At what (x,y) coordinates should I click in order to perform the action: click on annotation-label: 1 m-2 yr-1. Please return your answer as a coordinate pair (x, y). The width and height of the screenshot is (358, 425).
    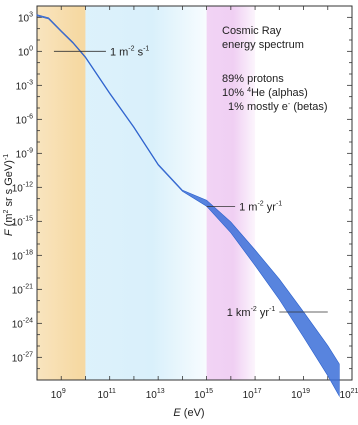
    Looking at the image, I should click on (260, 207).